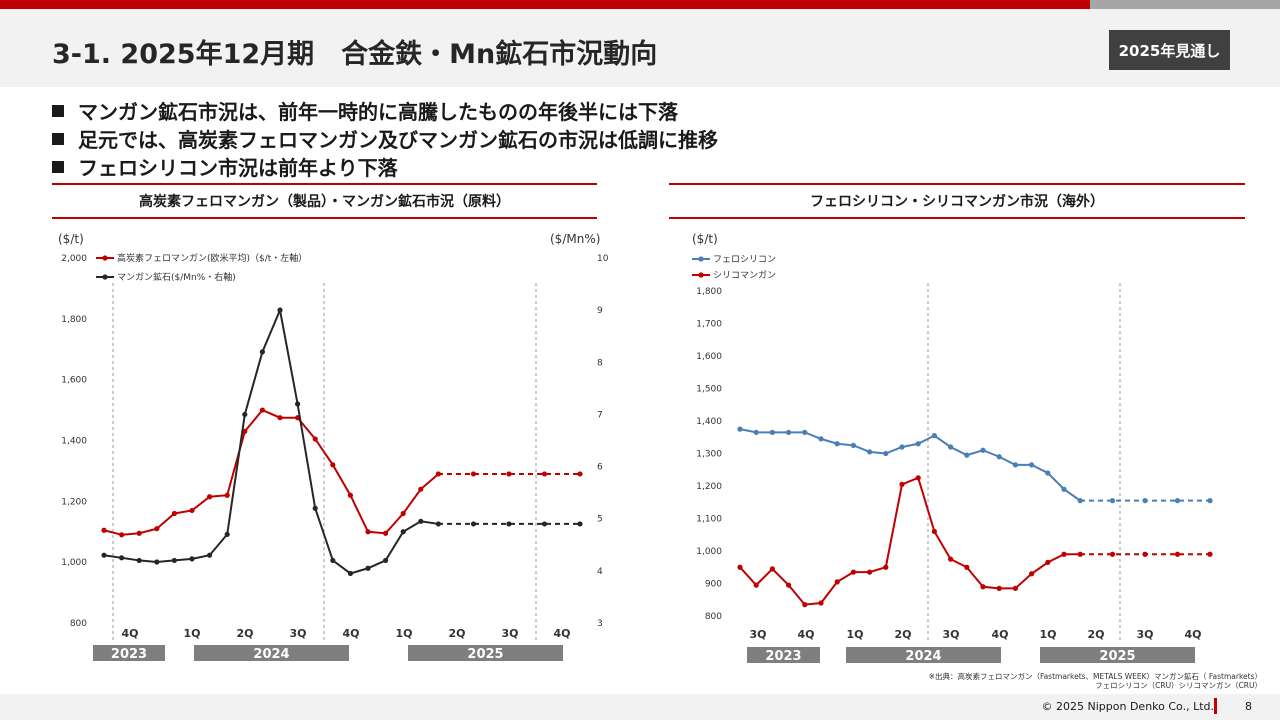 The height and width of the screenshot is (720, 1280). What do you see at coordinates (105, 258) in the screenshot?
I see `chart1-legend-ferromanganese-marker` at bounding box center [105, 258].